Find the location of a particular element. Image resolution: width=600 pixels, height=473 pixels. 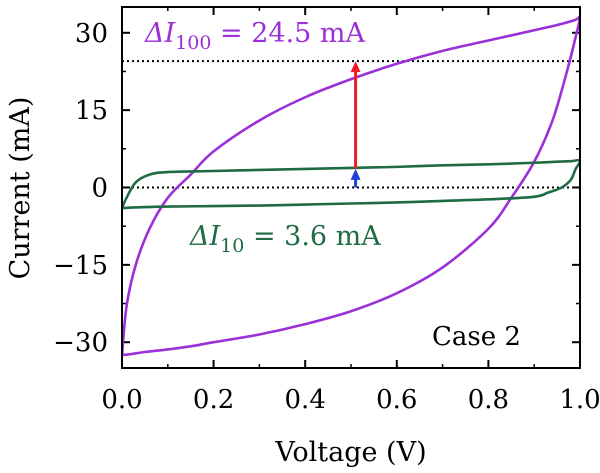

case-label: Case 2 is located at coordinates (476, 337).